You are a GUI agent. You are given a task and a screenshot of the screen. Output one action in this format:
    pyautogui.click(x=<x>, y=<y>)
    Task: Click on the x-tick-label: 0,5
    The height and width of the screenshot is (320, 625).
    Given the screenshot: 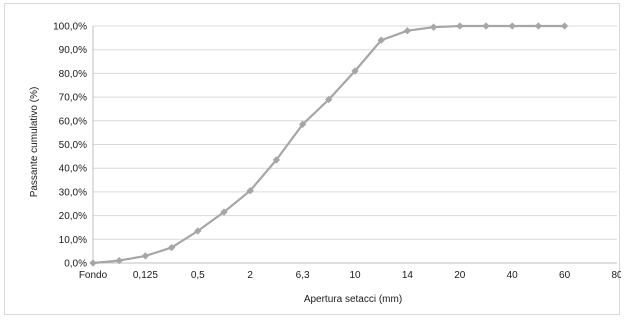 What is the action you would take?
    pyautogui.click(x=198, y=275)
    